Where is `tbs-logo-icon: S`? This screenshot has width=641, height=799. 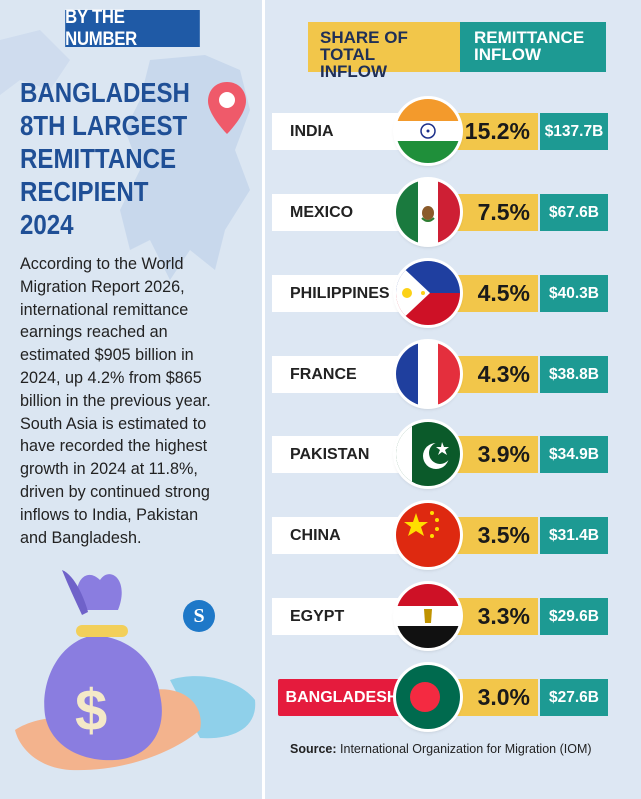 tbs-logo-icon: S is located at coordinates (199, 616).